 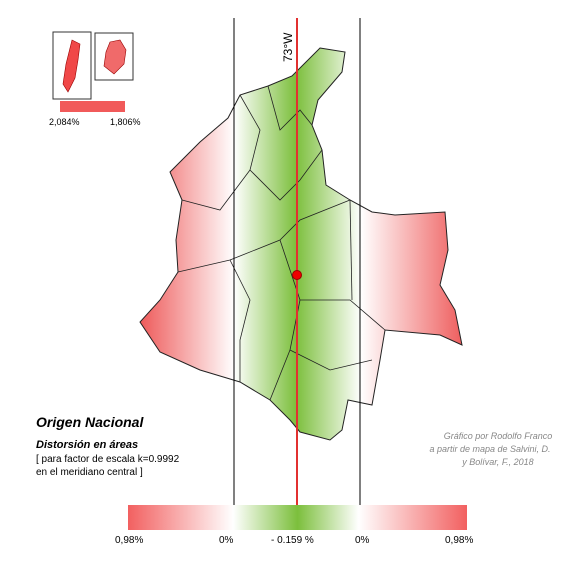 I want to click on colorbar, so click(x=297, y=517).